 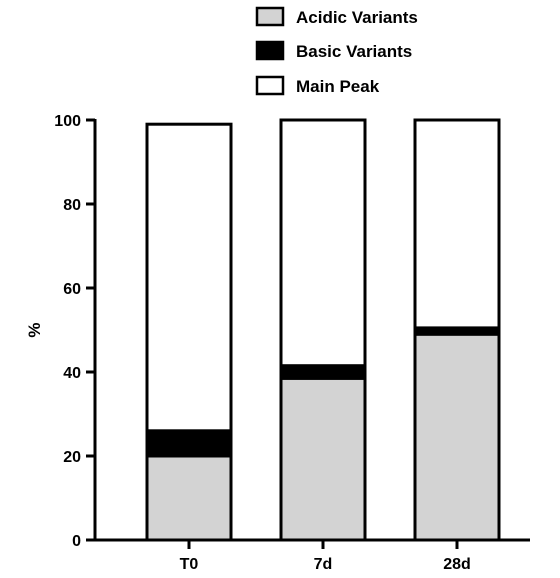 I want to click on x-tick-label-28d: 28d, so click(x=457, y=564).